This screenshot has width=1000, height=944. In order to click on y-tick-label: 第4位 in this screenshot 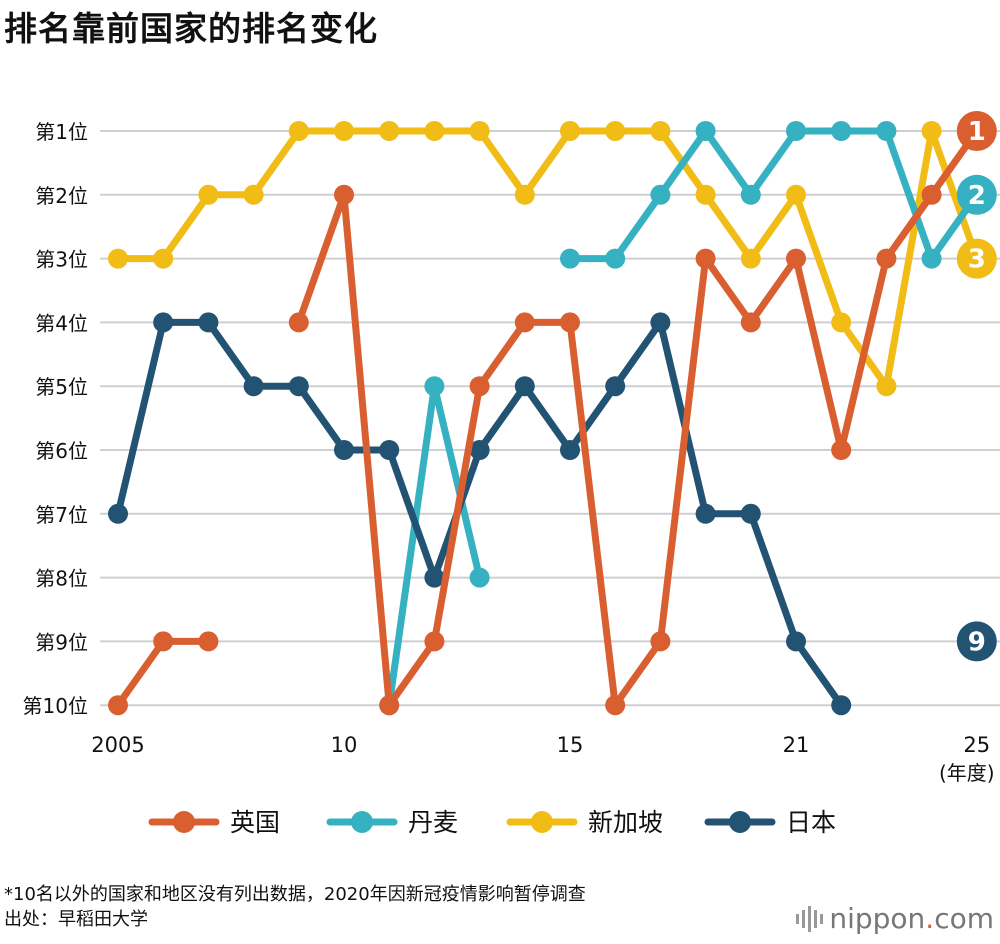, I will do `click(61, 323)`.